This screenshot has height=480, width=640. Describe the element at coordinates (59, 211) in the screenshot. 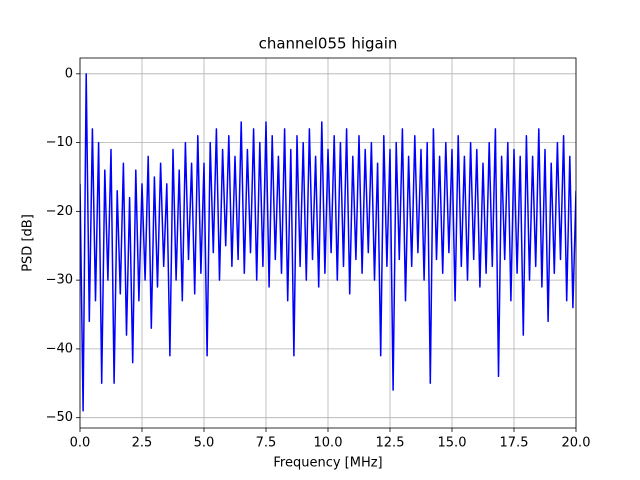

I see `y-tick-label: −20` at that location.